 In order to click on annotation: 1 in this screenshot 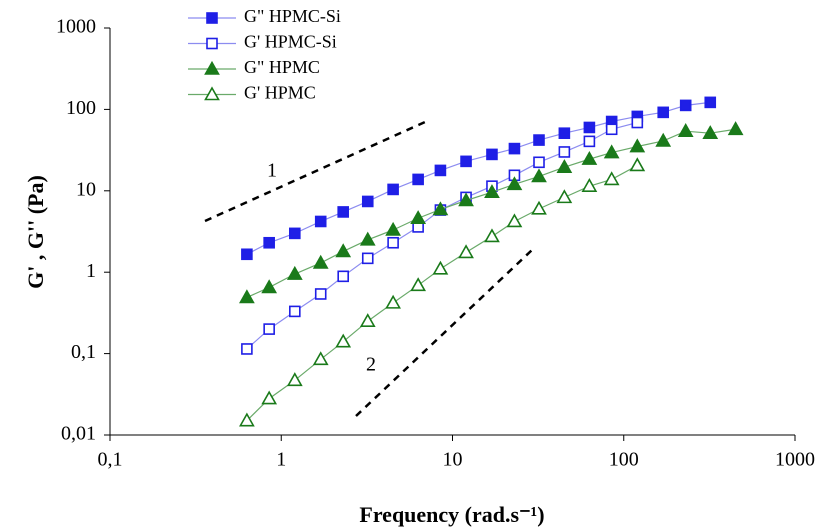, I will do `click(272, 171)`.